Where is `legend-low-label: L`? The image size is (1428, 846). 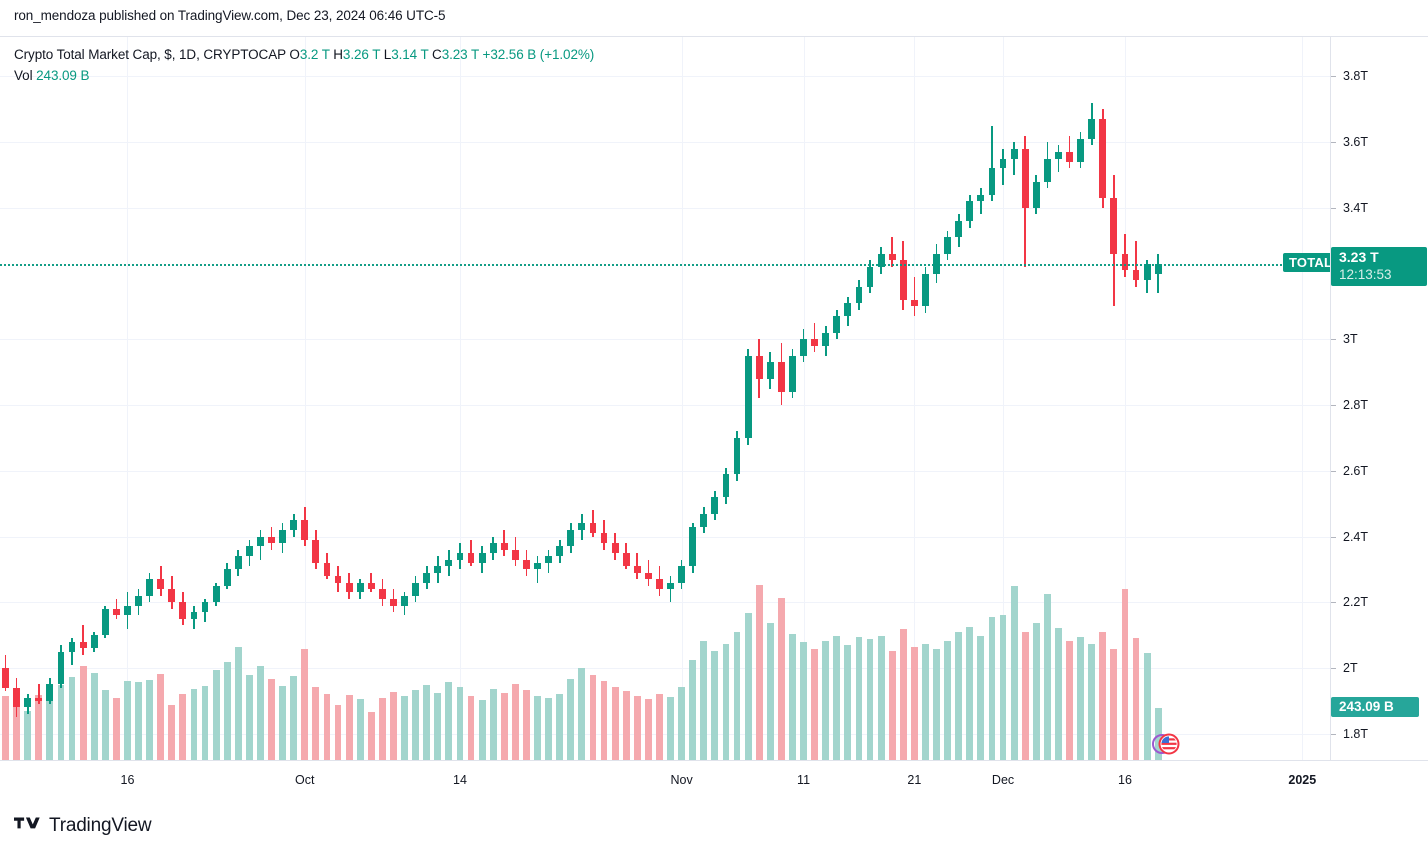 legend-low-label: L is located at coordinates (387, 54).